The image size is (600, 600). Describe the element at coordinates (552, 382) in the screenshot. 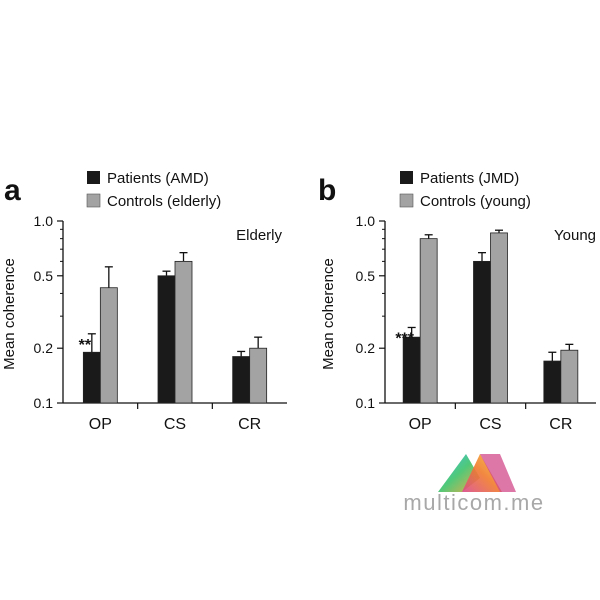

I see `panel-b-bar-cr-patients` at that location.